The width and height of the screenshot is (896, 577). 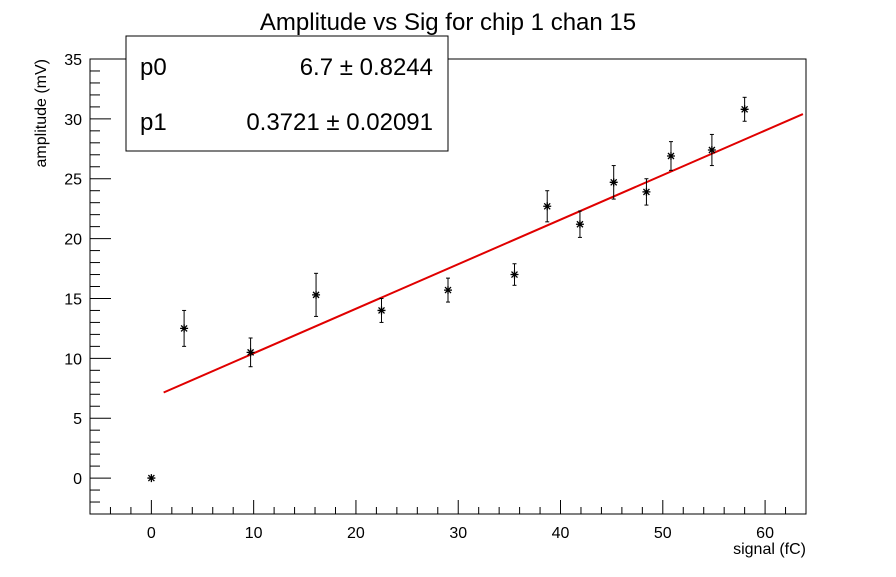 What do you see at coordinates (282, 122) in the screenshot?
I see `stat-p1-mean: 0.3721` at bounding box center [282, 122].